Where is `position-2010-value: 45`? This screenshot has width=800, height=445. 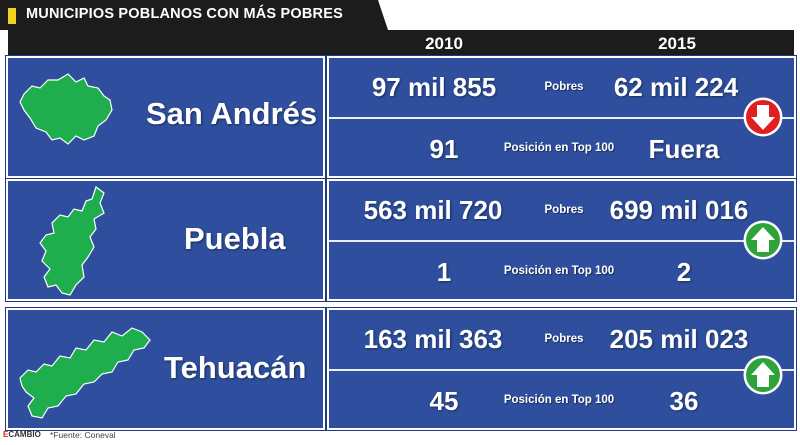
position-2010-value: 45 is located at coordinates (444, 401).